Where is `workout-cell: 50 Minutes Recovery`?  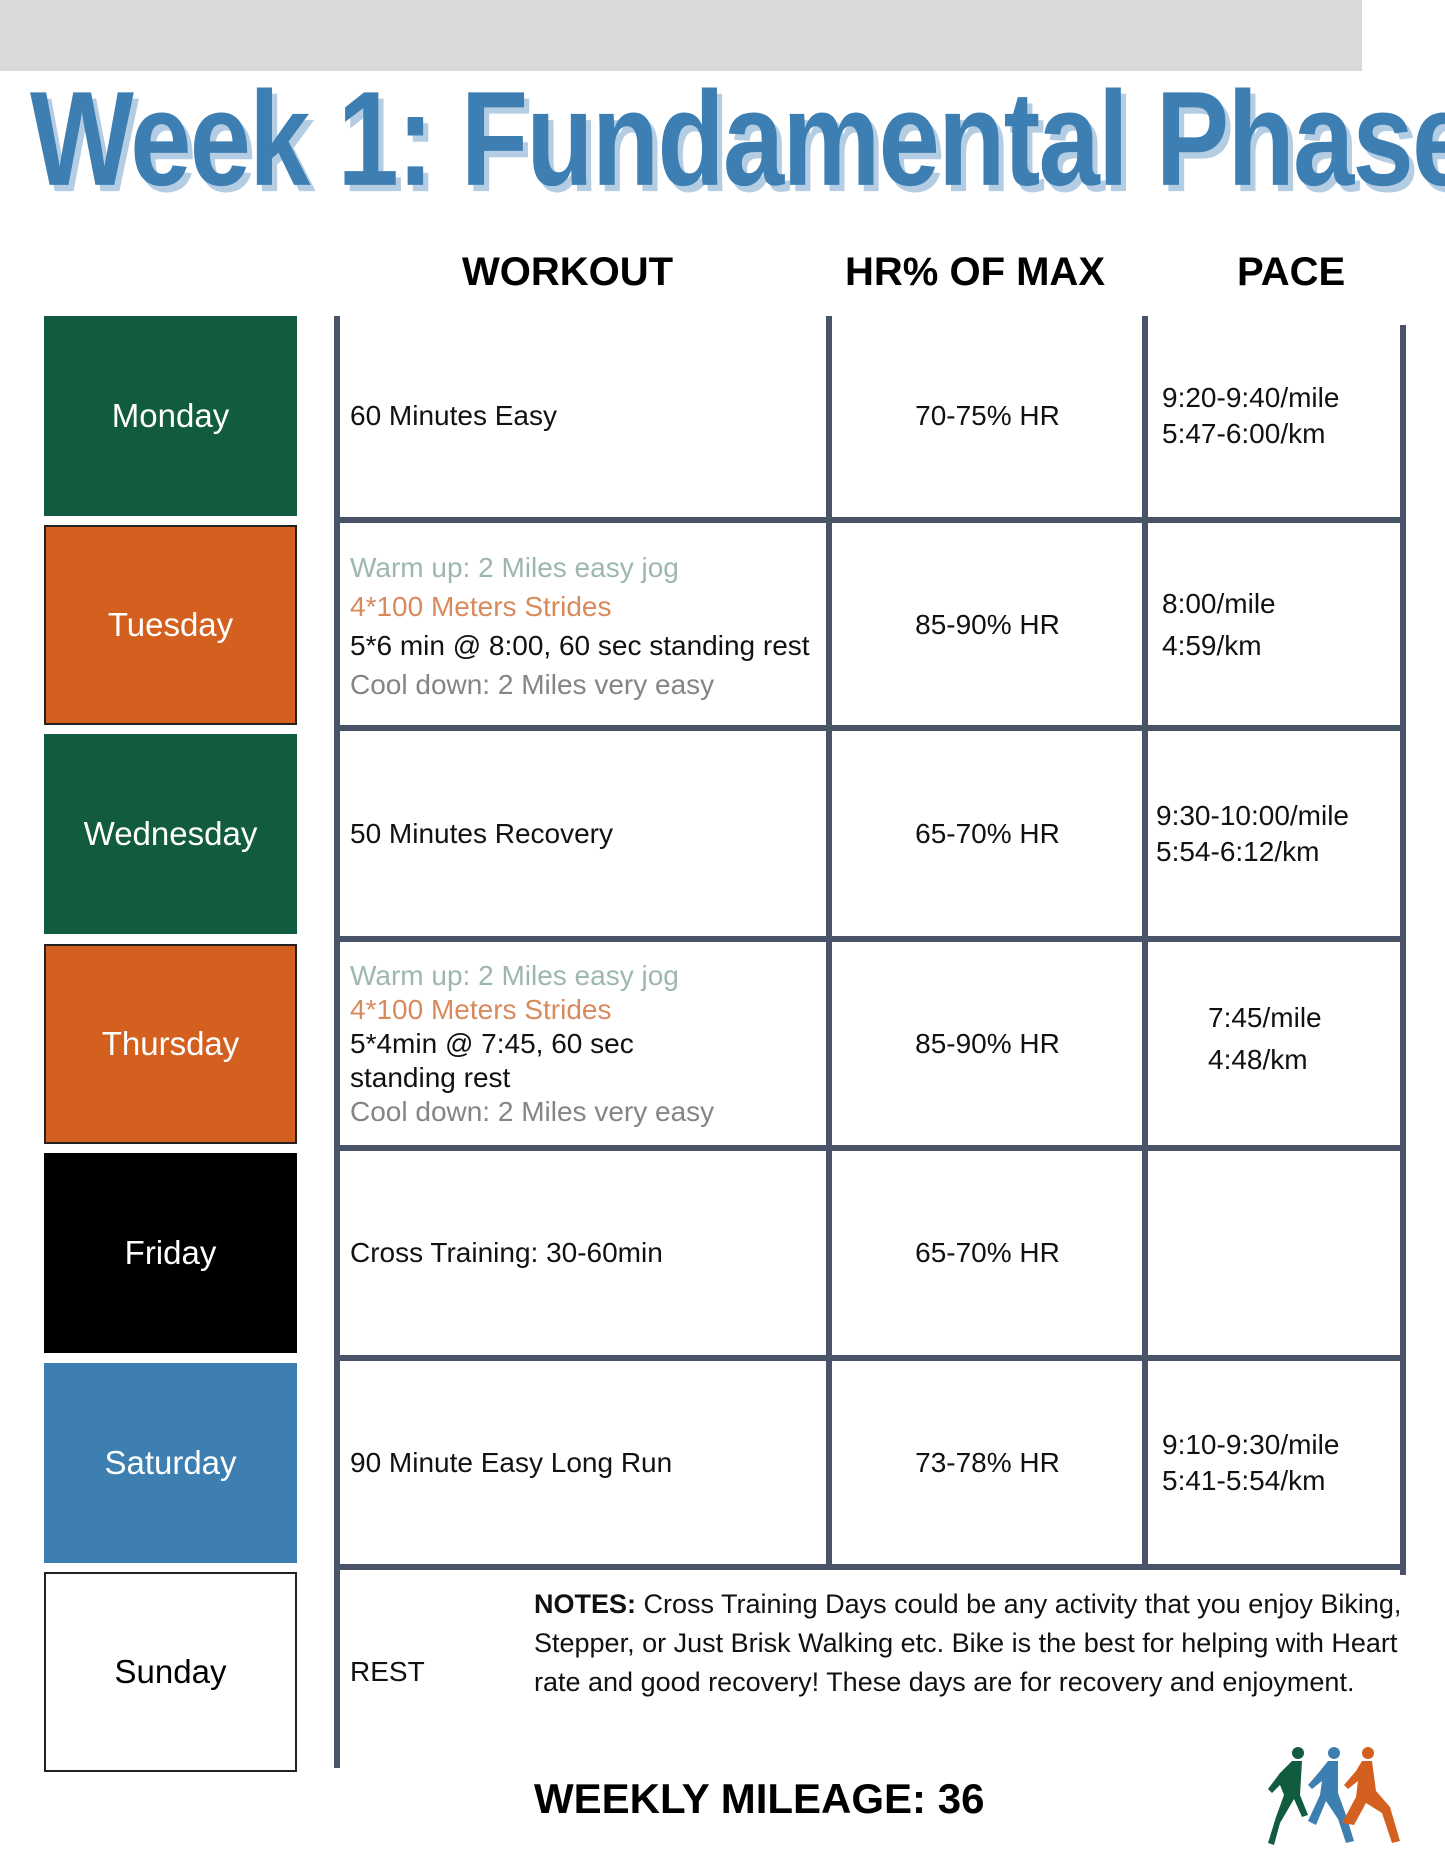
workout-cell: 50 Minutes Recovery is located at coordinates (585, 834).